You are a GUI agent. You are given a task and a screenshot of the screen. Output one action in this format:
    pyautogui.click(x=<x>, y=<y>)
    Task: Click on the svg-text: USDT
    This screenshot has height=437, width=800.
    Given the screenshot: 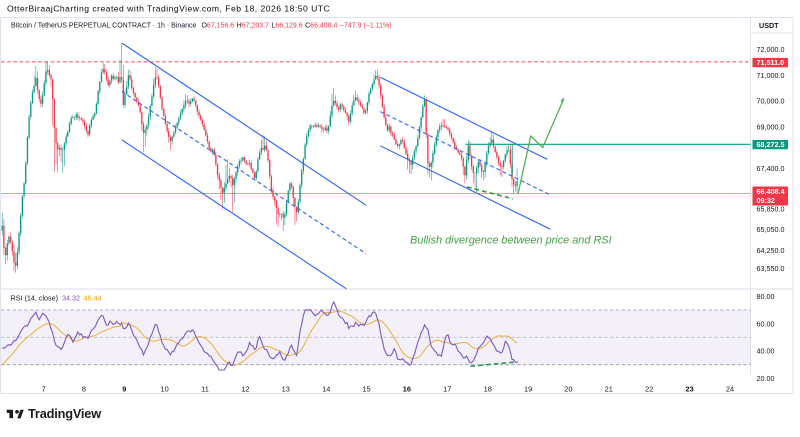 What is the action you would take?
    pyautogui.click(x=769, y=25)
    